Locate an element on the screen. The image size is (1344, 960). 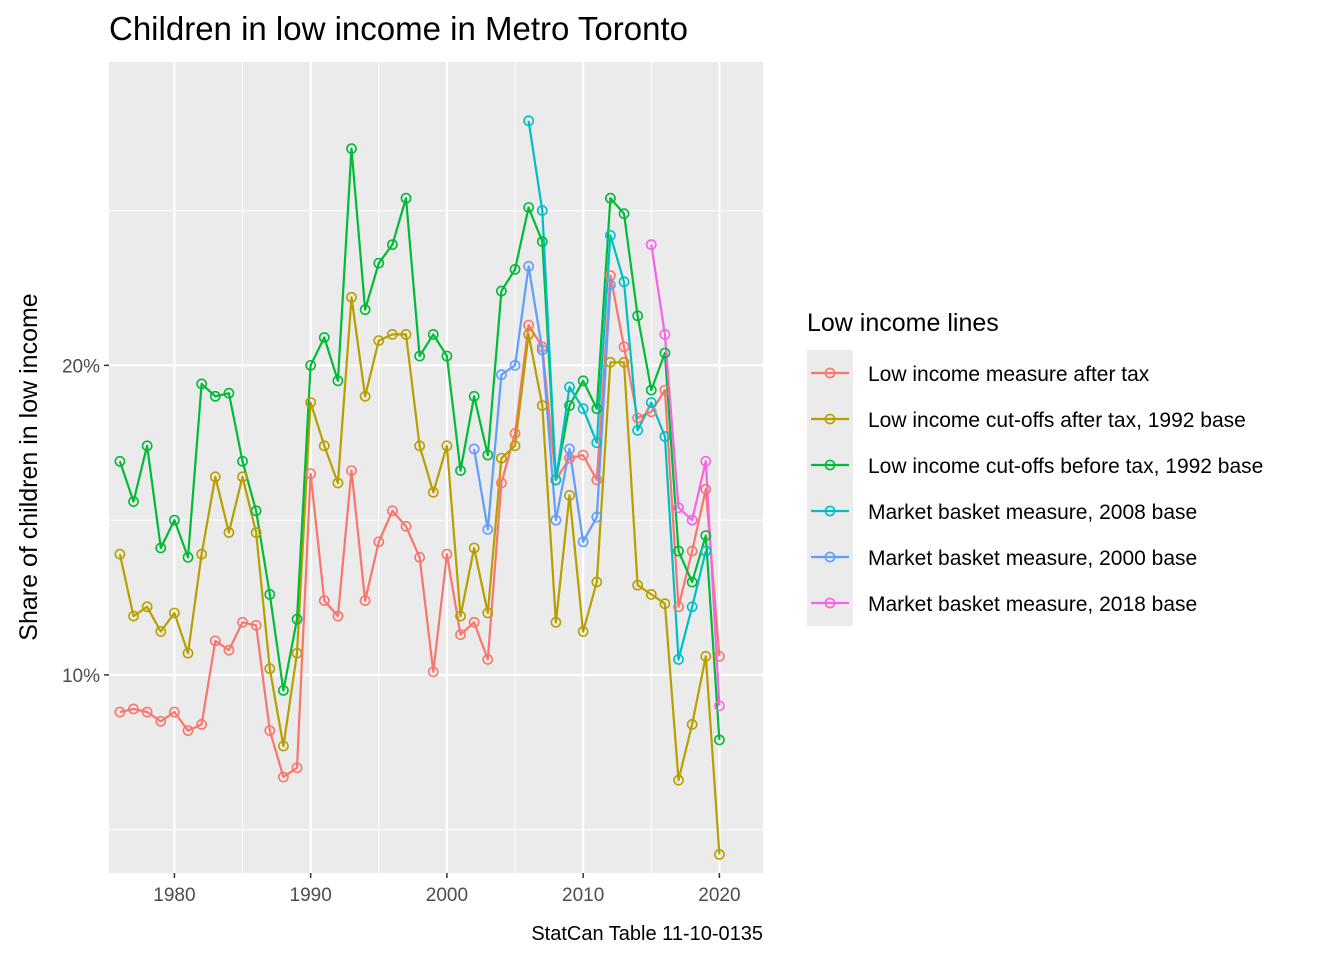
x-tick-label: 1980 is located at coordinates (174, 895).